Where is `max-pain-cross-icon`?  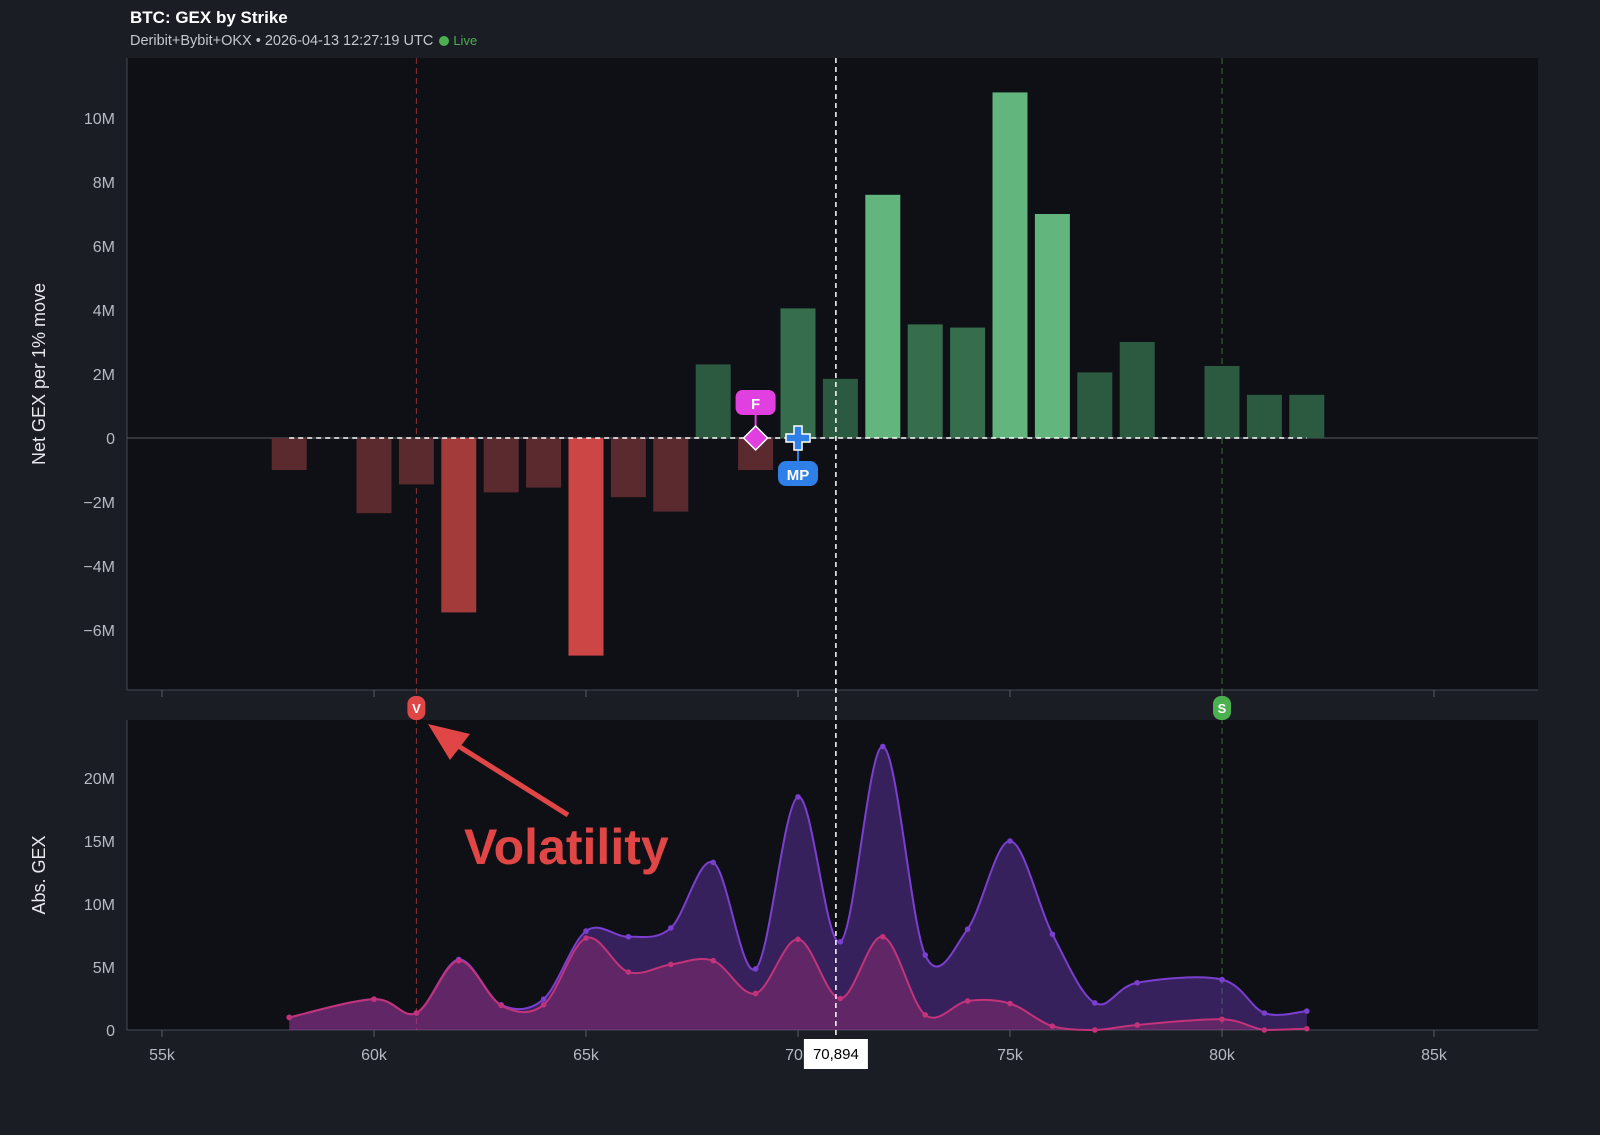
max-pain-cross-icon is located at coordinates (798, 438).